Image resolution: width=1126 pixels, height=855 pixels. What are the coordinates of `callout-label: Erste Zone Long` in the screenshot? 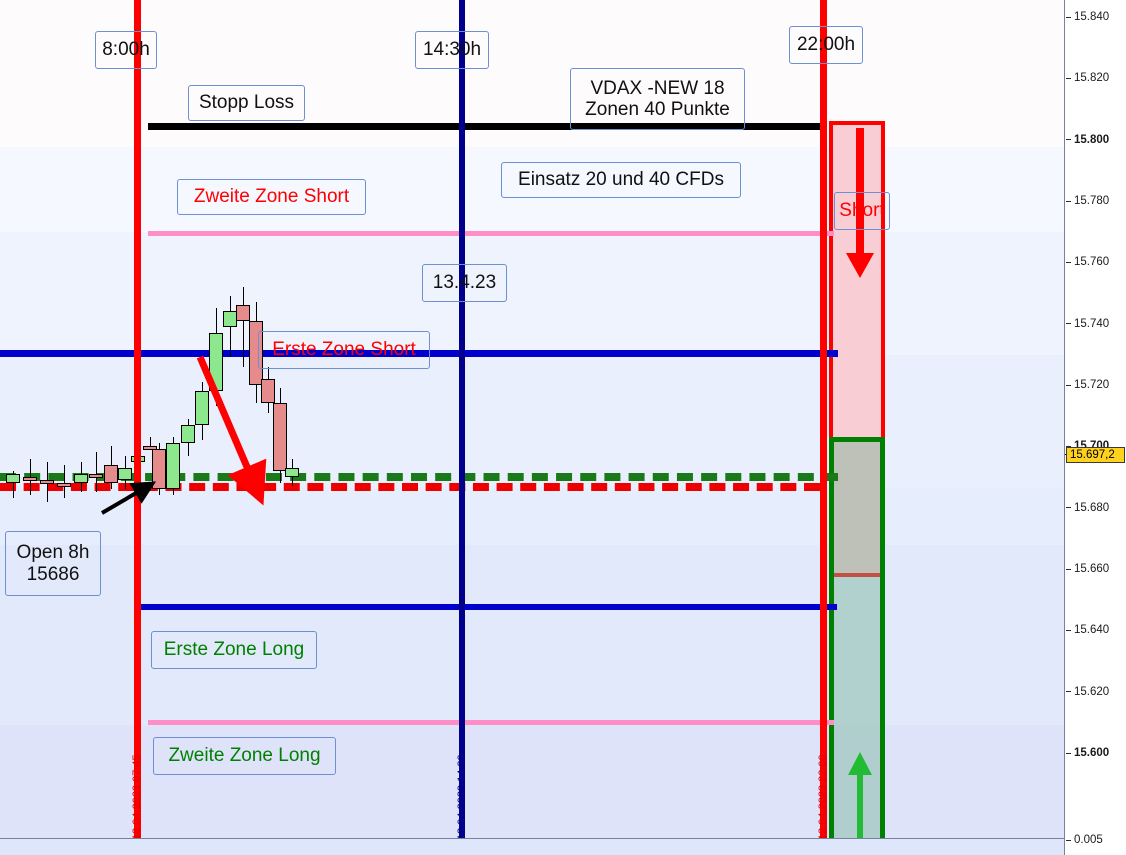 It's located at (234, 650).